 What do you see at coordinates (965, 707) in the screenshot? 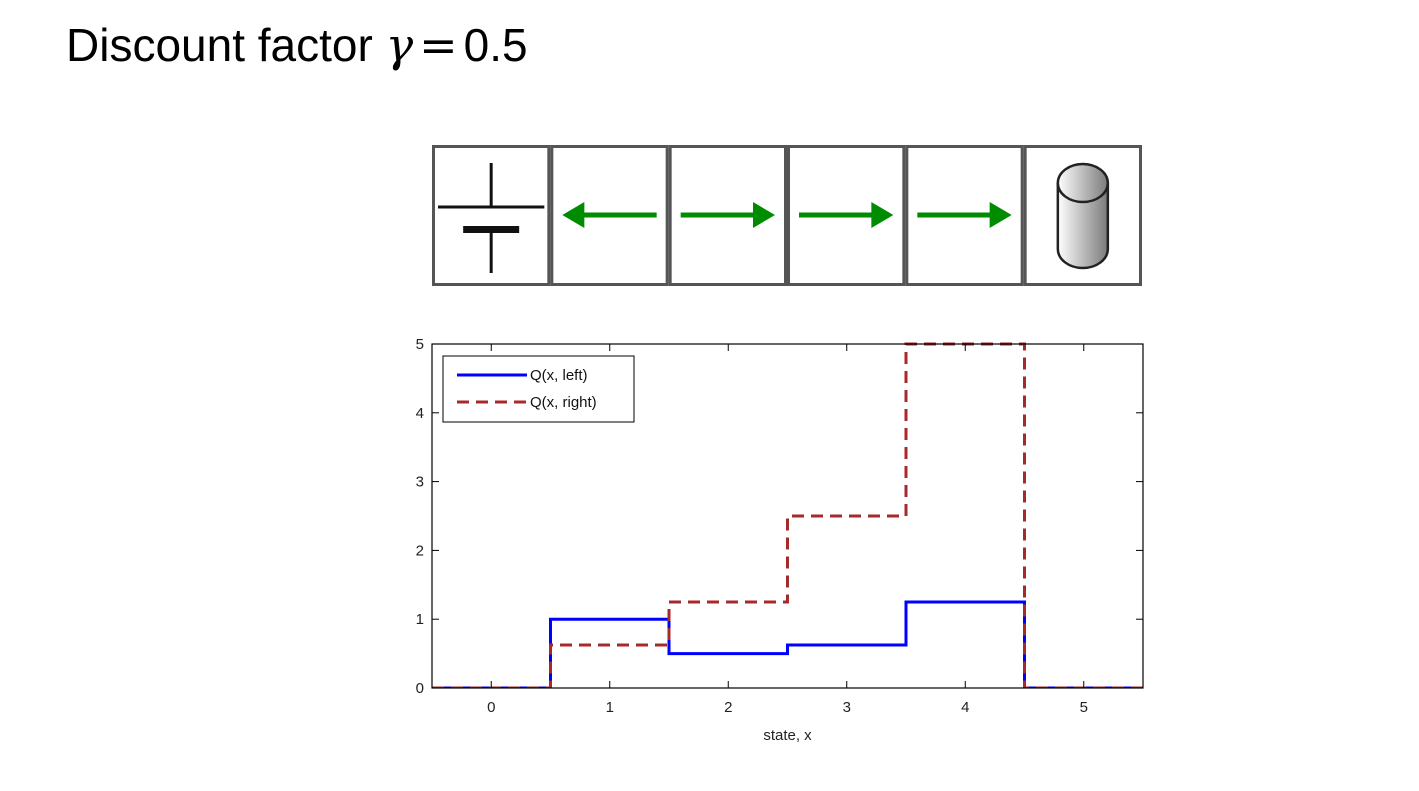
I see `x-tick-label: 4` at bounding box center [965, 707].